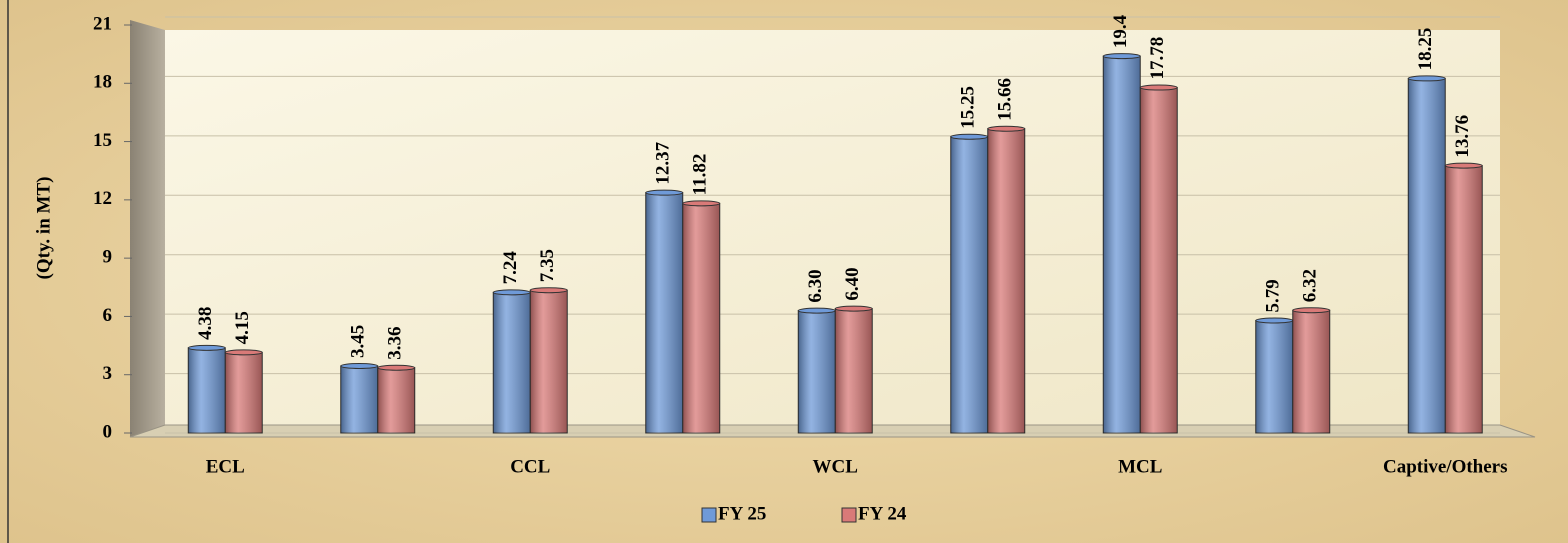 The height and width of the screenshot is (543, 1568). What do you see at coordinates (108, 315) in the screenshot?
I see `y-tick-label: 6` at bounding box center [108, 315].